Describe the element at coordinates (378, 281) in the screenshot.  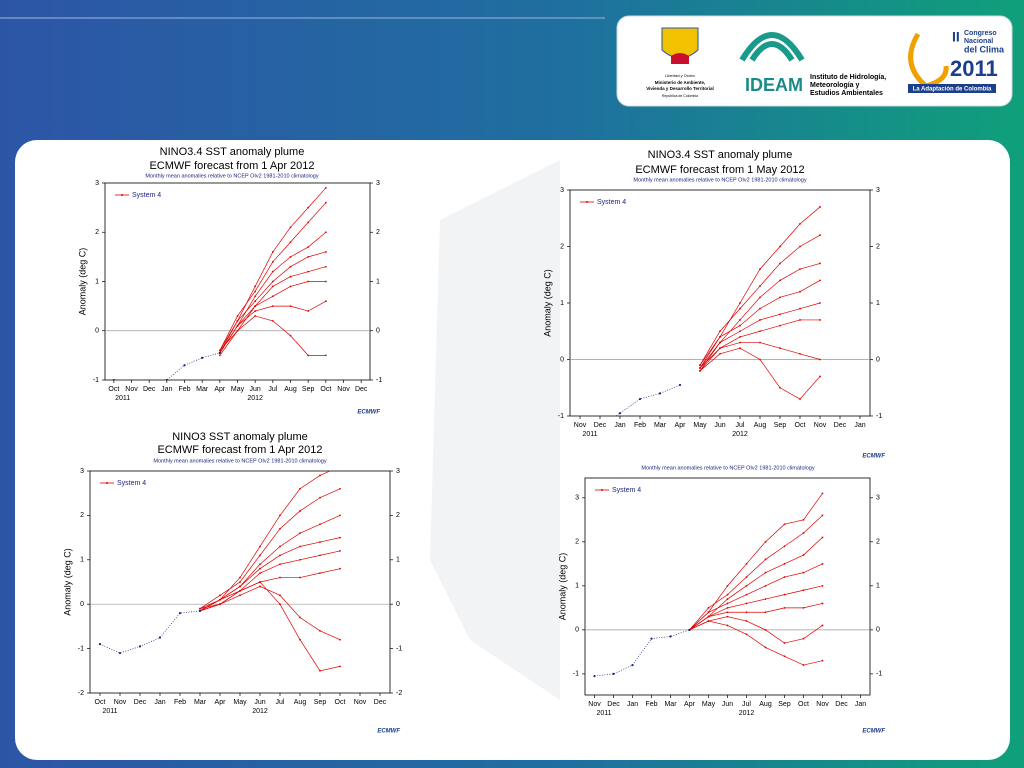
I see `y-tick-label-right: 1` at that location.